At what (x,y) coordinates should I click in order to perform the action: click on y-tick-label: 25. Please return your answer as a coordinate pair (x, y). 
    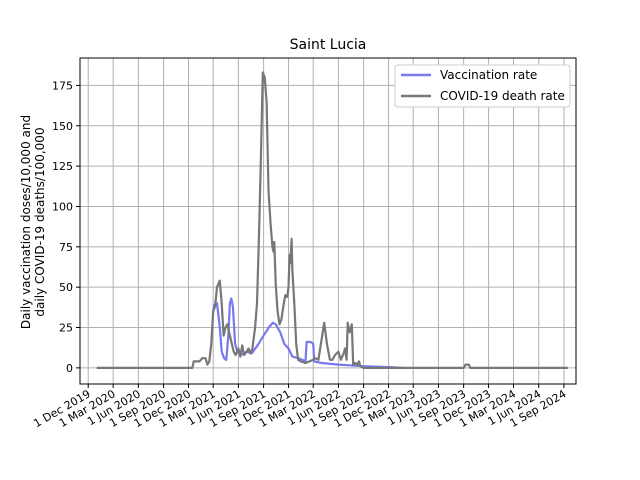
    Looking at the image, I should click on (66, 328).